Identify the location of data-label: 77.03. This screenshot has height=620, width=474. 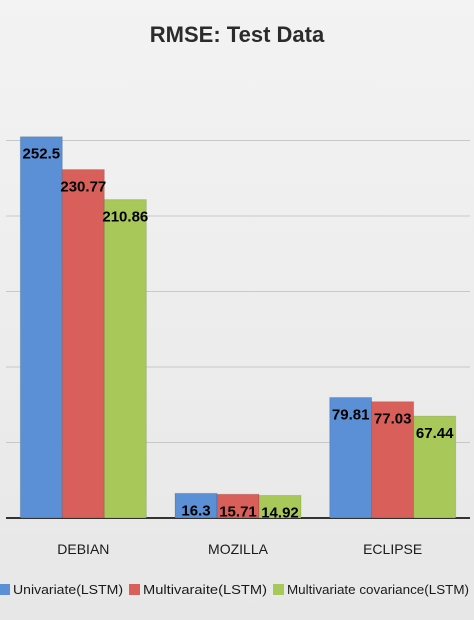
(393, 419).